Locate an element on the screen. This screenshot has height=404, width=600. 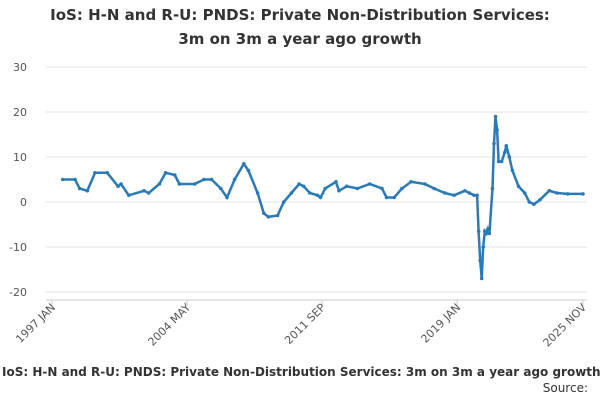
x-tick-label: 2025 NOV is located at coordinates (565, 325).